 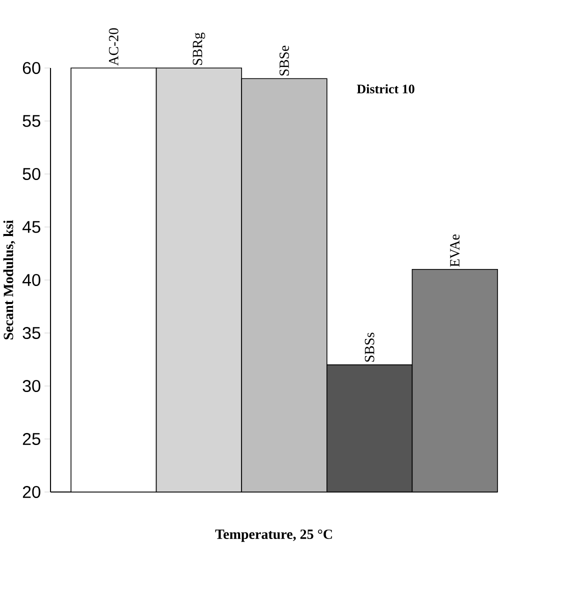 What do you see at coordinates (31, 492) in the screenshot?
I see `y-tick-label: 20` at bounding box center [31, 492].